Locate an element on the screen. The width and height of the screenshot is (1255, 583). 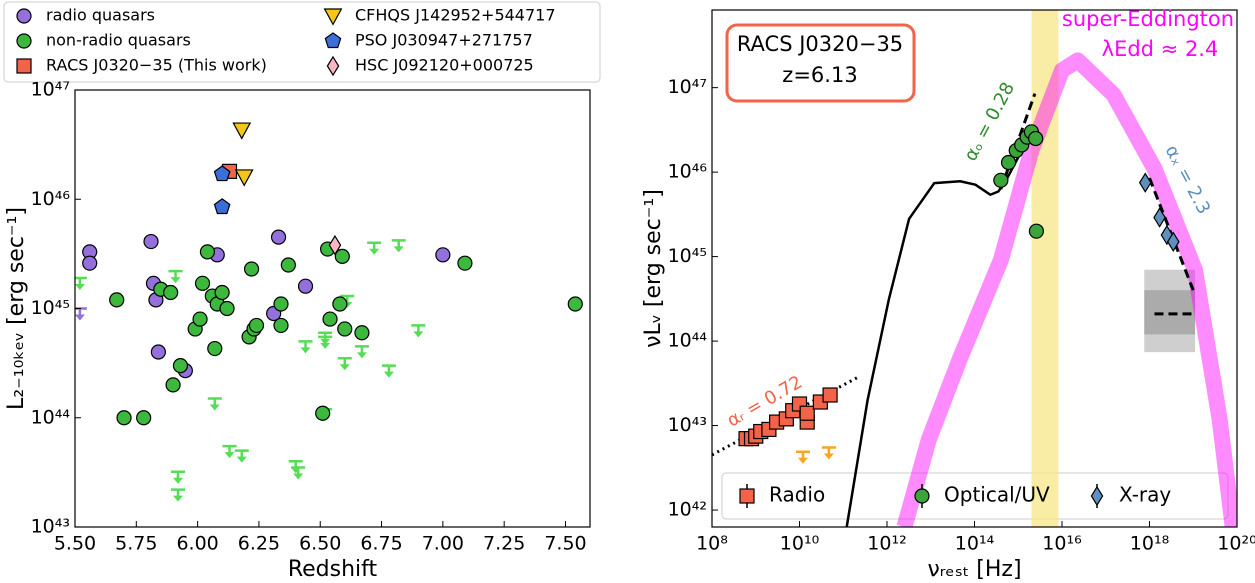
curve-label: λEdd ≈ 2.4 is located at coordinates (1160, 49).